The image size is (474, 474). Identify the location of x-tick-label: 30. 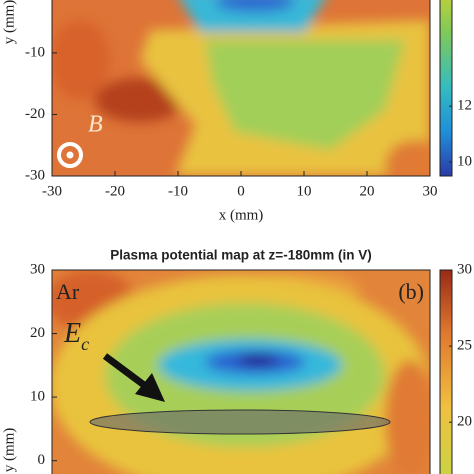
(430, 191).